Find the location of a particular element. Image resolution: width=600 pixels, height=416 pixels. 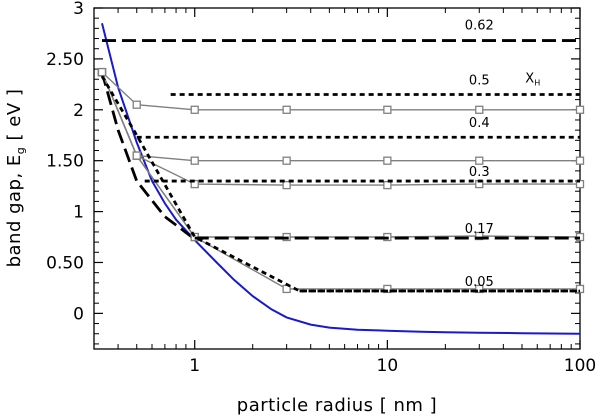

y-tick-label: 3 is located at coordinates (78, 9).